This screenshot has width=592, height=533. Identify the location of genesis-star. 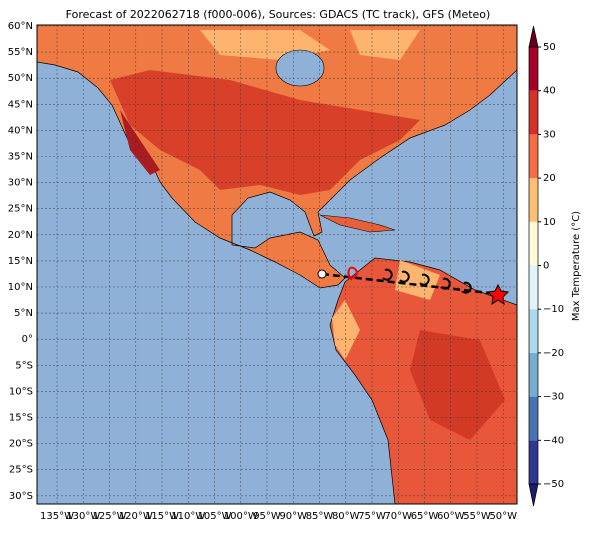
(498, 294).